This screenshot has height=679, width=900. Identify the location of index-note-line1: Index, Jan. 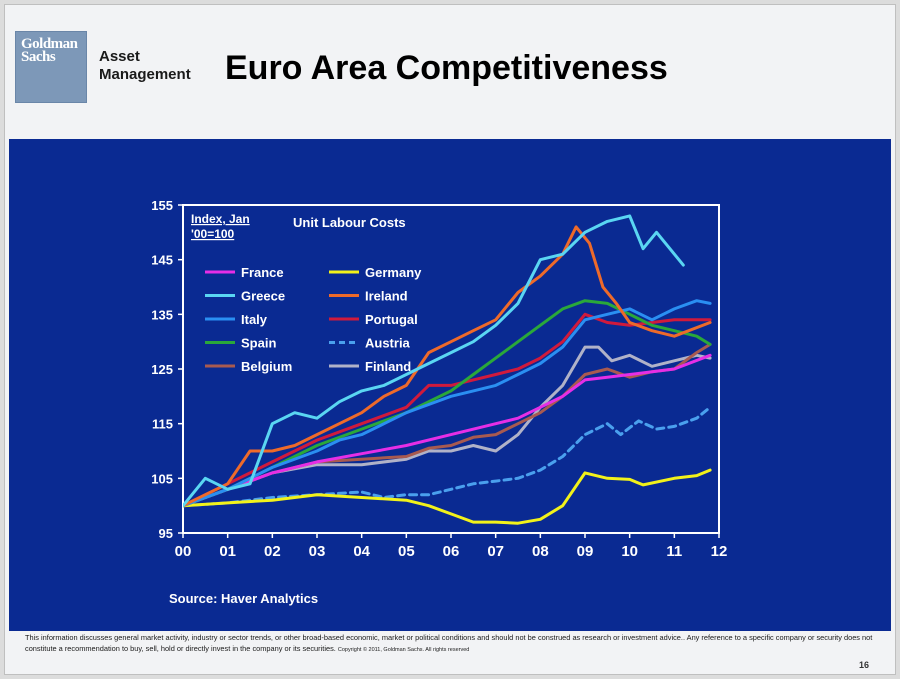
(220, 219).